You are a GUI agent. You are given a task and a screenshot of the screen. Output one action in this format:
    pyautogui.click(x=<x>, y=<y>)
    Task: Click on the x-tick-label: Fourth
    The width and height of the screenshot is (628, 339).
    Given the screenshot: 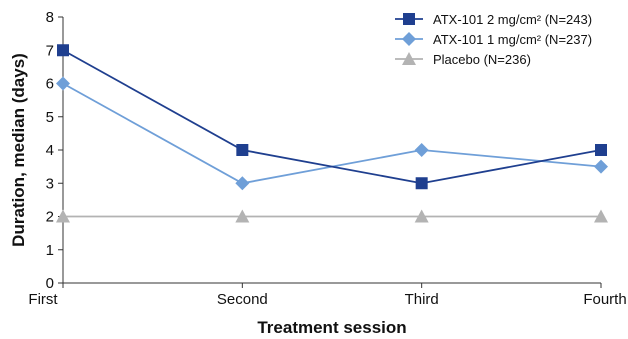 What is the action you would take?
    pyautogui.click(x=604, y=299)
    